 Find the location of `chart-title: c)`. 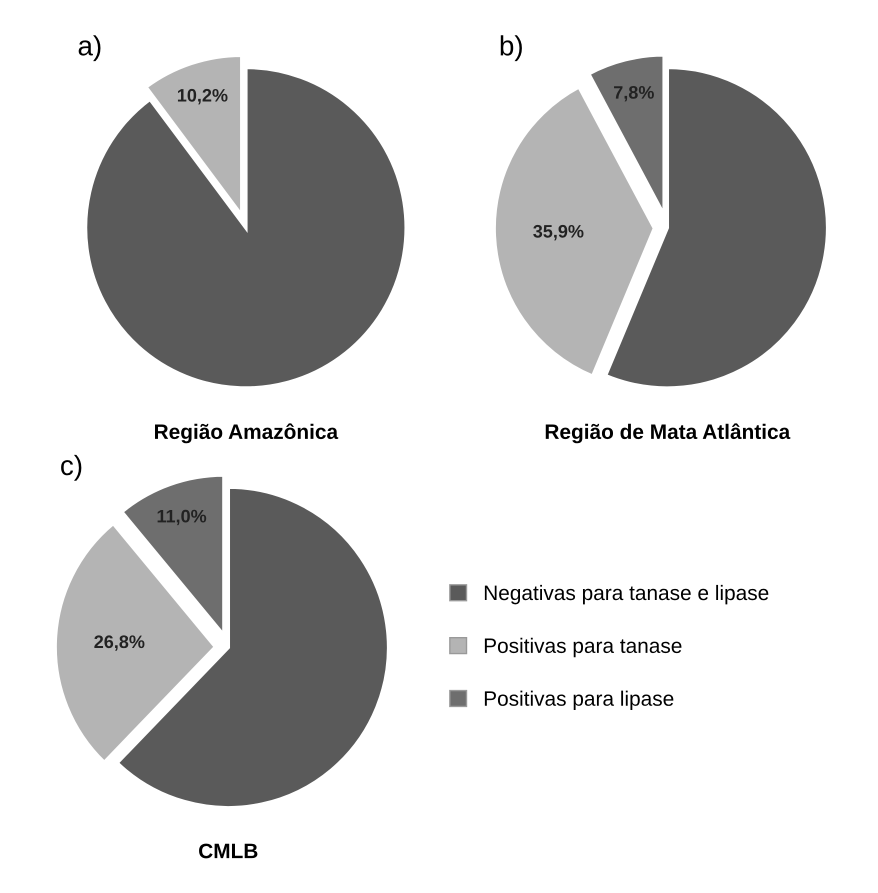

chart-title: c) is located at coordinates (71, 467).